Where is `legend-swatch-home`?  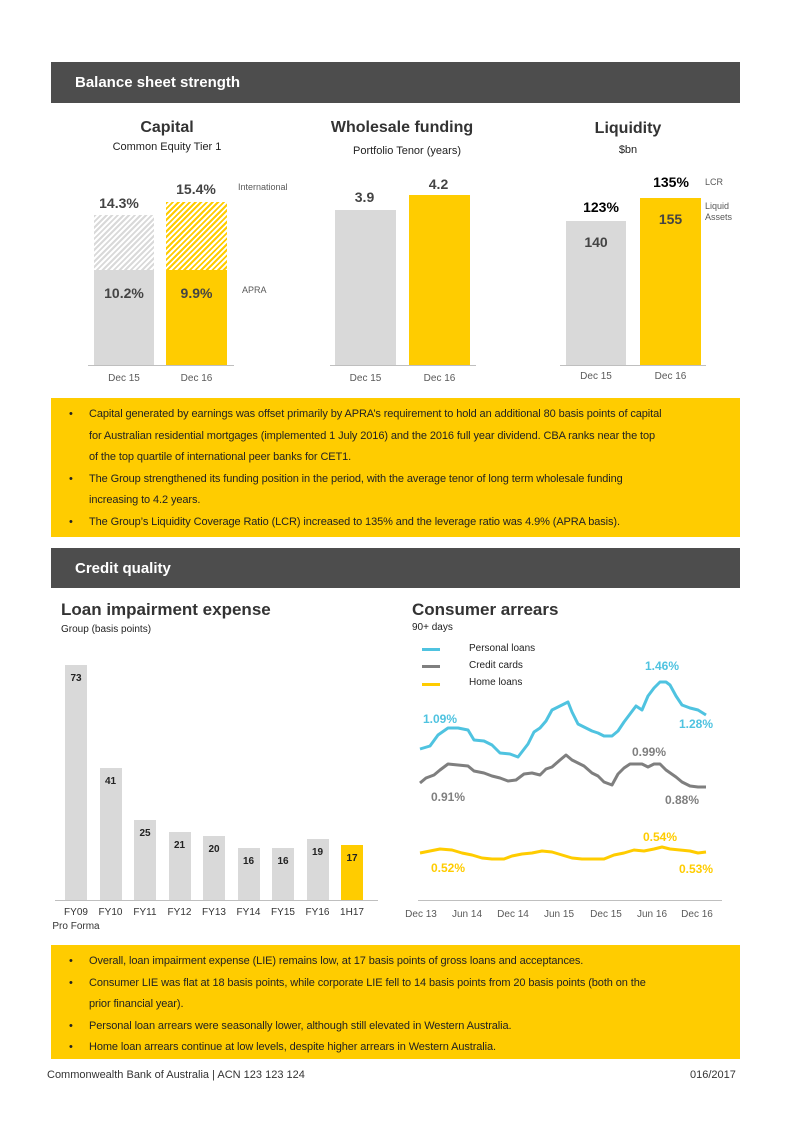 legend-swatch-home is located at coordinates (431, 684).